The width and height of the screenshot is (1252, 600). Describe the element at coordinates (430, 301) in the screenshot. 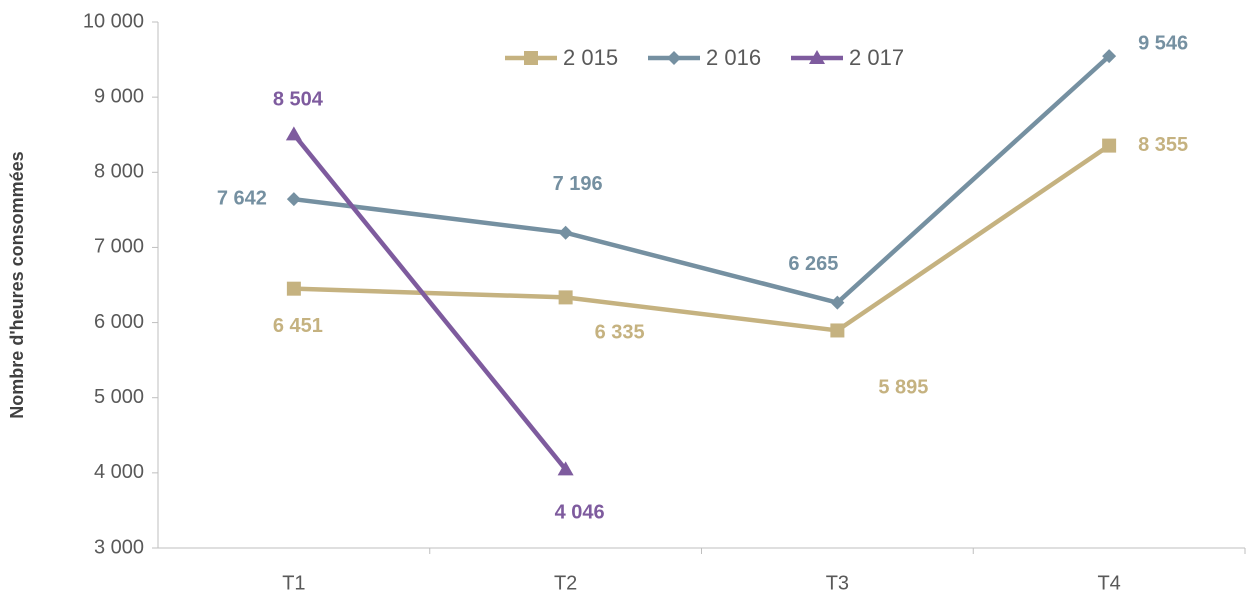

I see `series-line` at that location.